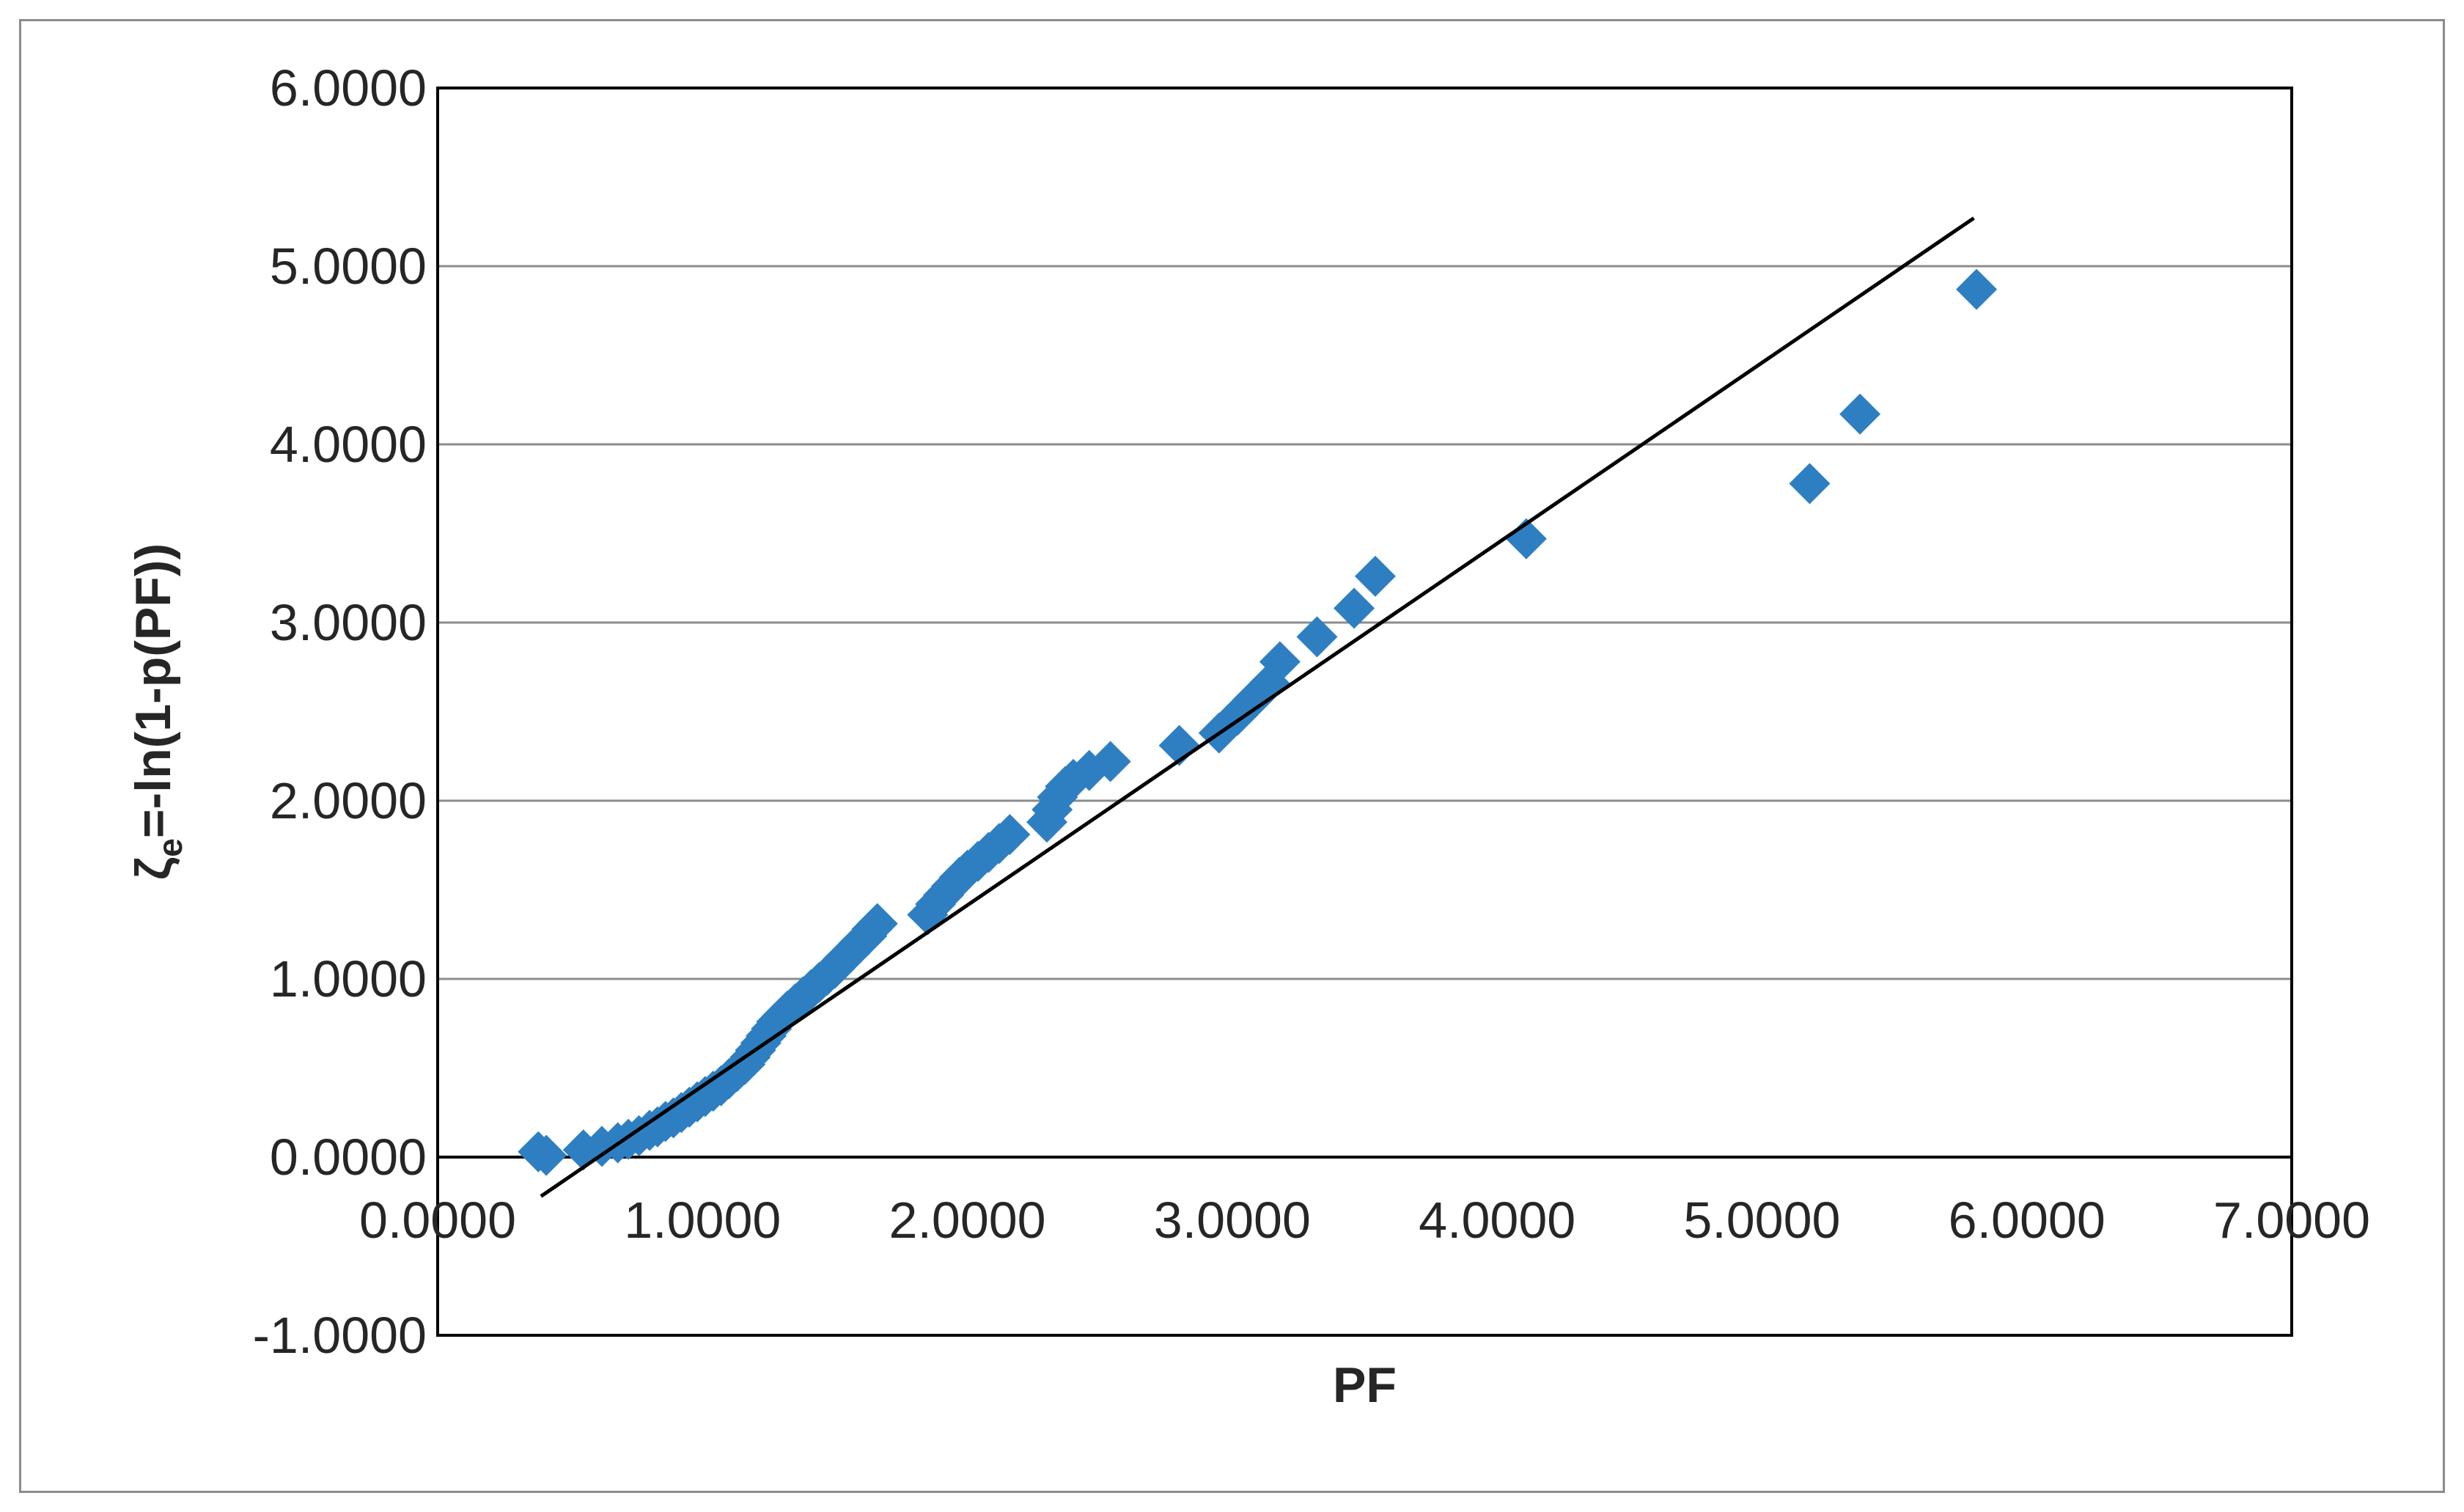  What do you see at coordinates (1761, 1220) in the screenshot?
I see `x-tick-label-5: 5.0000` at bounding box center [1761, 1220].